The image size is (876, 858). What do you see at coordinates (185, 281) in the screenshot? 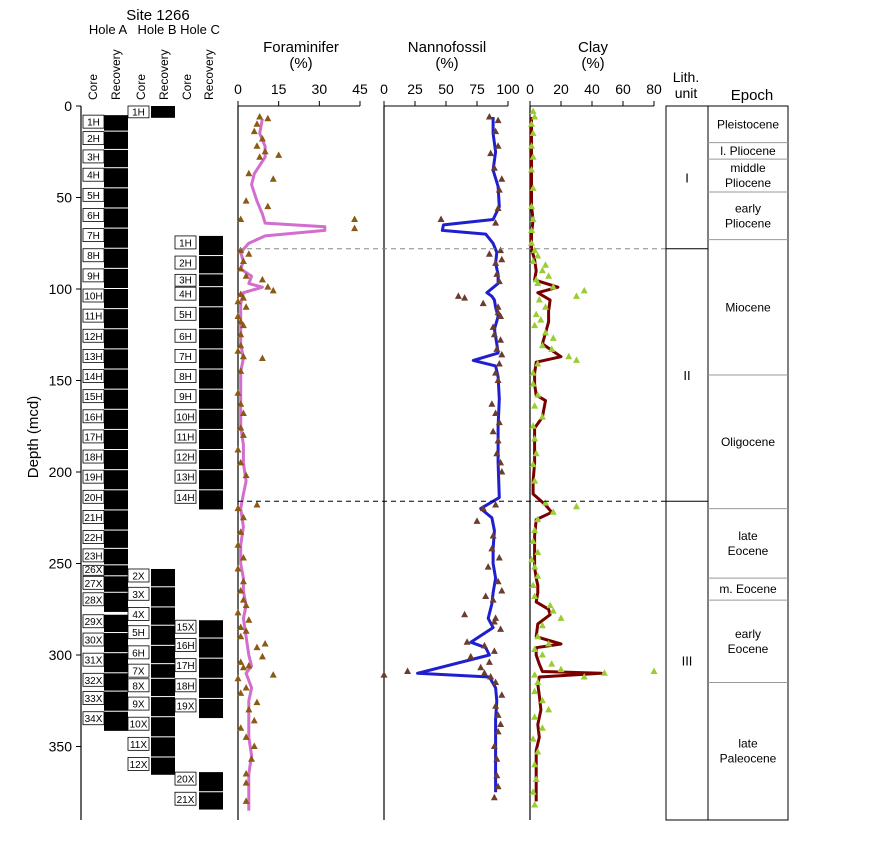
I see `core-label: 3H` at bounding box center [185, 281].